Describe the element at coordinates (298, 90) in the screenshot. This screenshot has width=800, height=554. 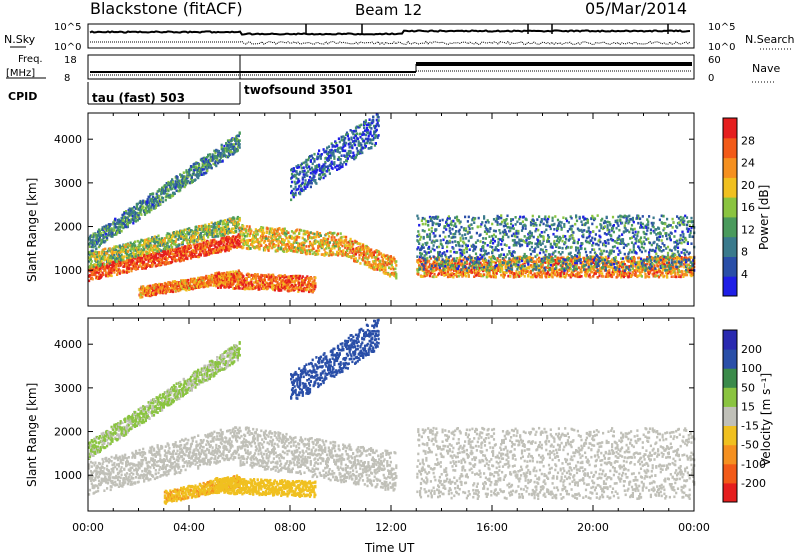
I see `cpid-segment-1: twofsound 3501` at that location.